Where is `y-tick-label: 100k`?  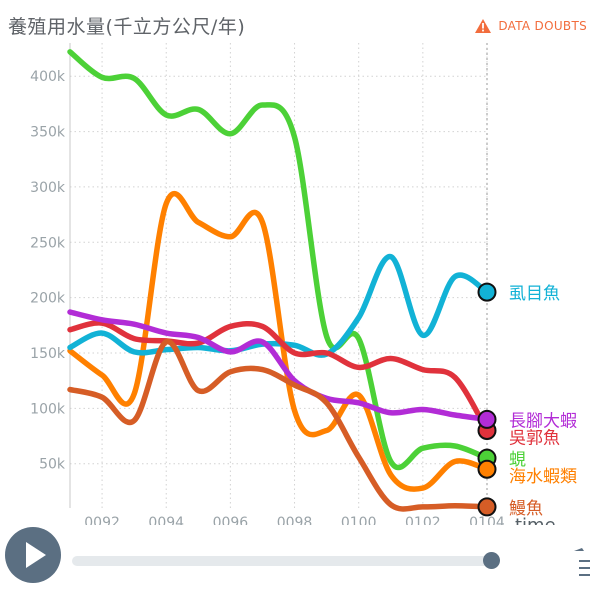
y-tick-label: 100k is located at coordinates (48, 409).